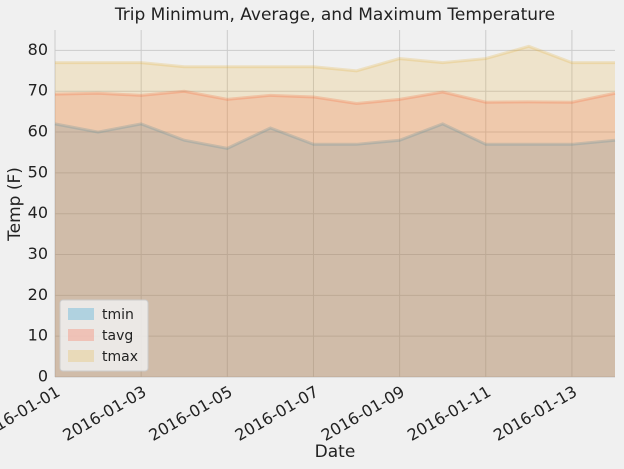 This screenshot has width=624, height=469. I want to click on legend-box, so click(104, 335).